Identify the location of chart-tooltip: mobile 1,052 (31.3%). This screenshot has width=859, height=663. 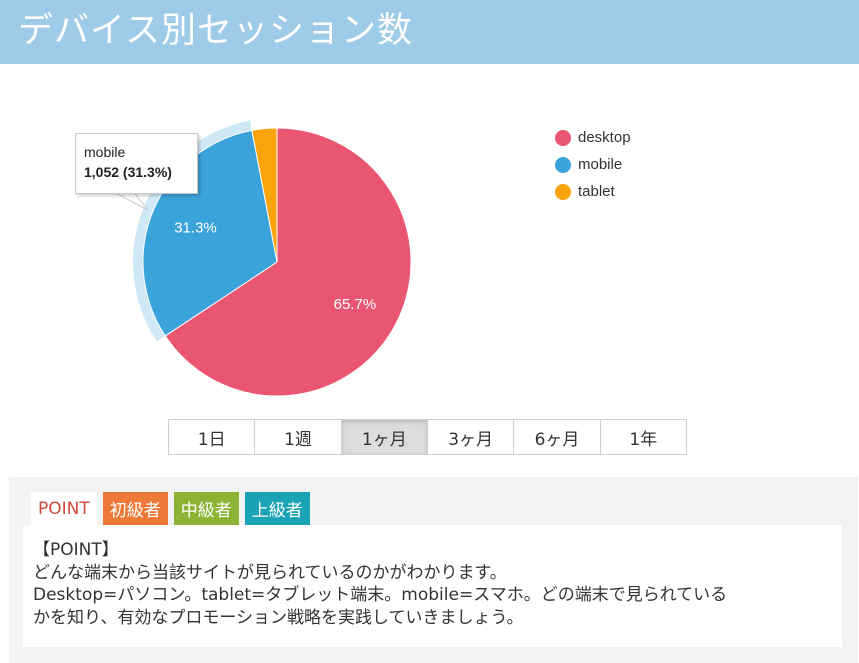
(136, 163).